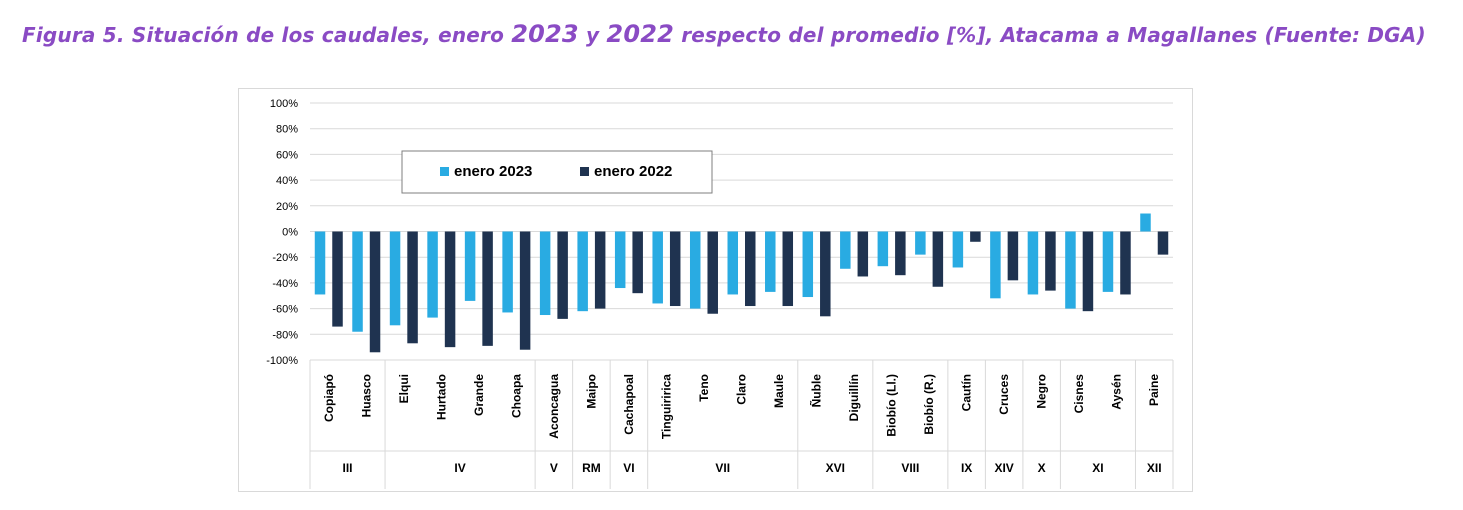  I want to click on region-label: X, so click(1042, 468).